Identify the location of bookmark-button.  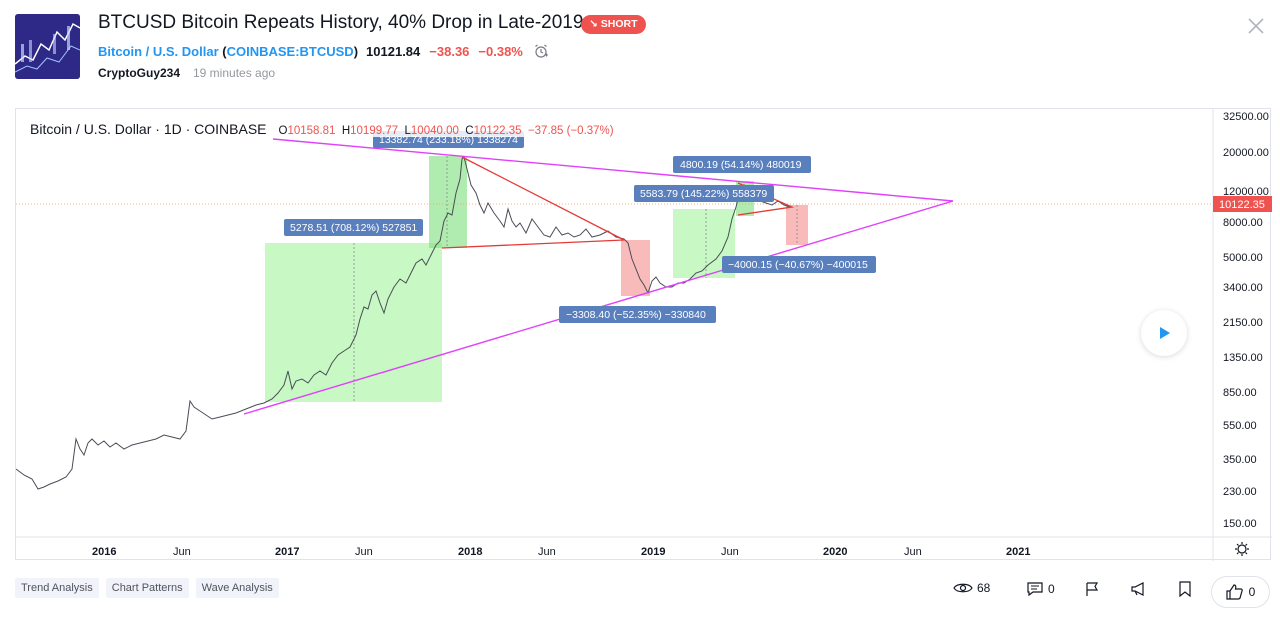
(1185, 589).